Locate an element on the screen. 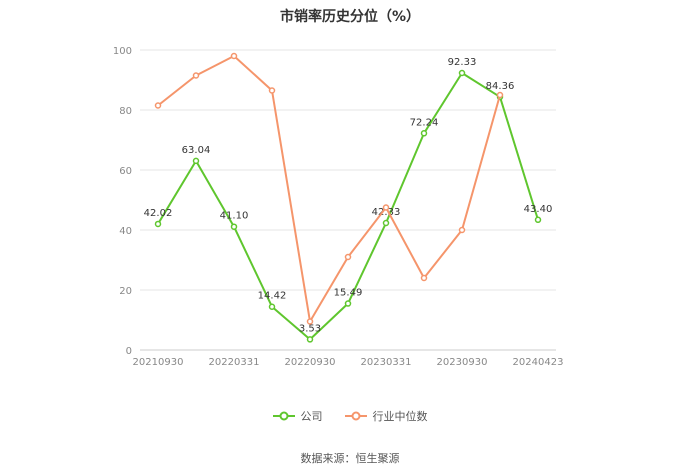 The width and height of the screenshot is (700, 474). legend-line-industry-icon is located at coordinates (355, 416).